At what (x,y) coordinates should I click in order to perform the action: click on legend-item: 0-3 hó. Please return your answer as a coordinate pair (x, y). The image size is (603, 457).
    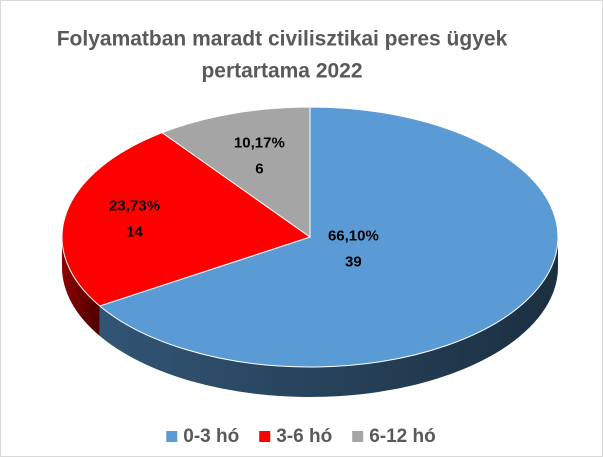
    Looking at the image, I should click on (202, 436).